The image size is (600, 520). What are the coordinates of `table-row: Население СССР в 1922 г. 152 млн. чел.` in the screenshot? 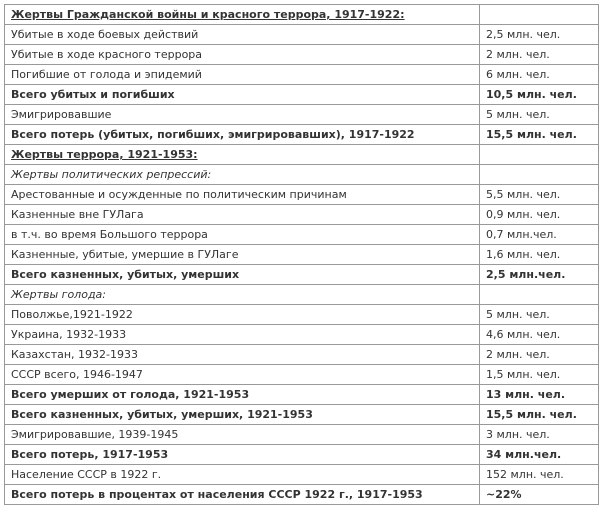 It's located at (301, 474).